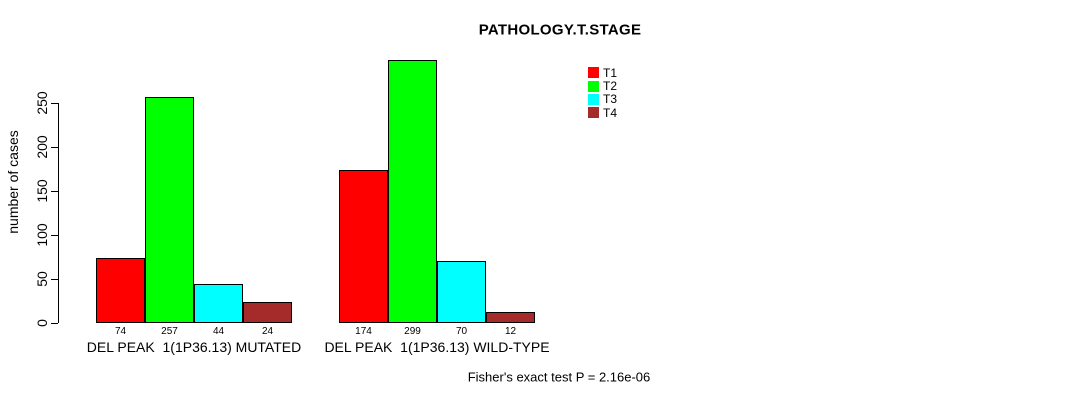 Image resolution: width=1090 pixels, height=400 pixels. Describe the element at coordinates (218, 331) in the screenshot. I see `bar-value-label: 44` at that location.